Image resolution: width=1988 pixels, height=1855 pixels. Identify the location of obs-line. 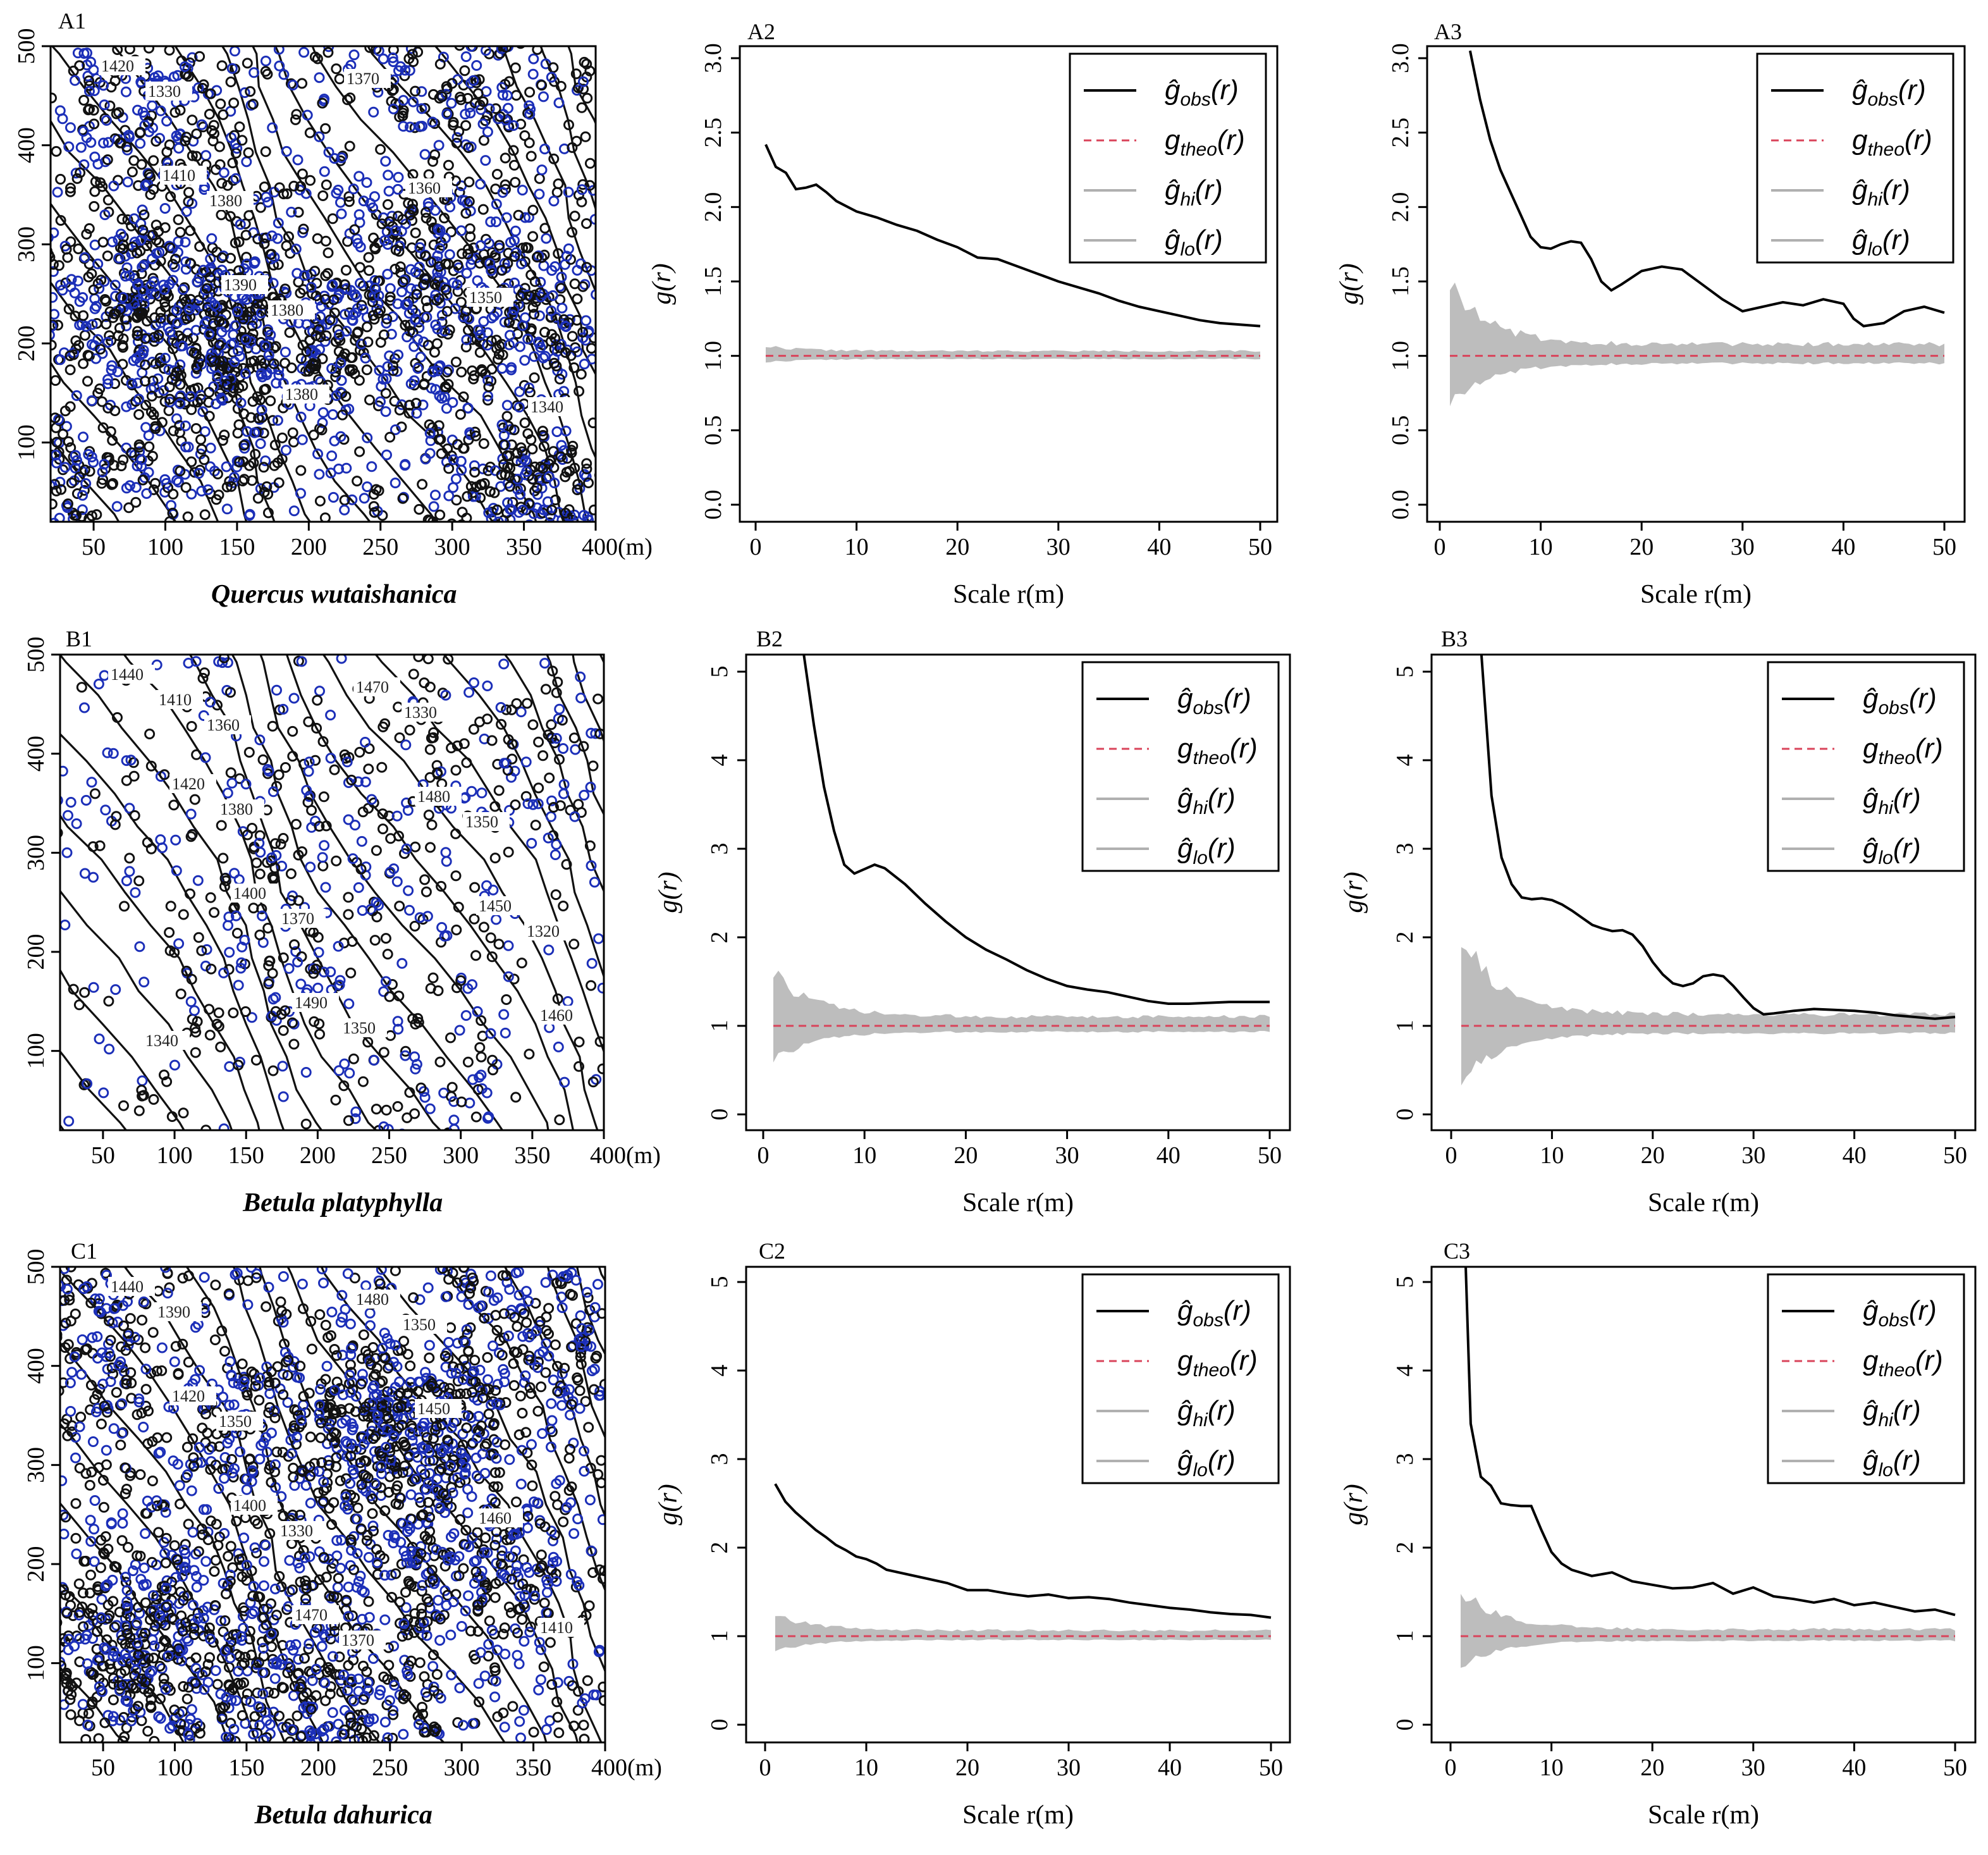
(1036, 830).